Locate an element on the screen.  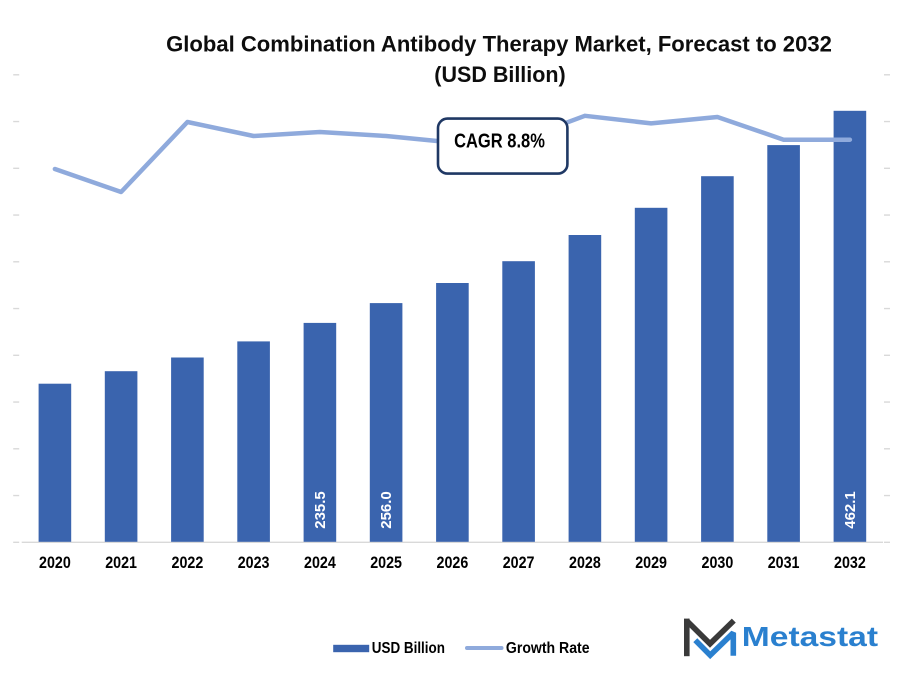
svg-text: 2020 is located at coordinates (55, 563).